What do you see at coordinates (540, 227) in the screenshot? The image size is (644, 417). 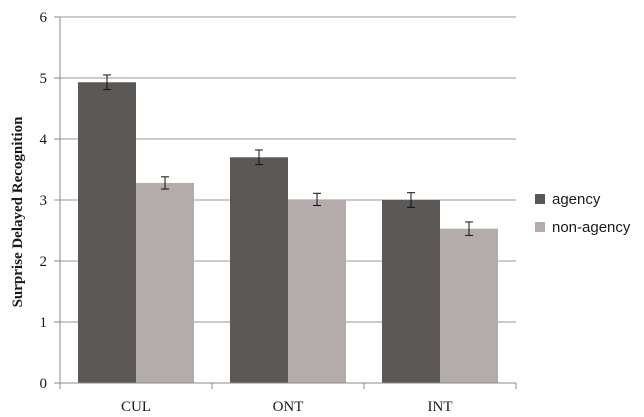 I see `legend-swatch-non-agency` at bounding box center [540, 227].